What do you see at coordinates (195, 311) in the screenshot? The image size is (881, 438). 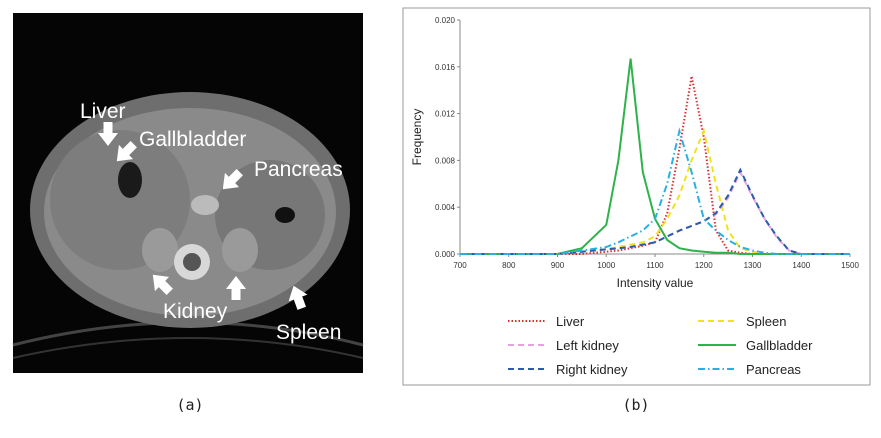 I see `organ-label: Kidney` at bounding box center [195, 311].